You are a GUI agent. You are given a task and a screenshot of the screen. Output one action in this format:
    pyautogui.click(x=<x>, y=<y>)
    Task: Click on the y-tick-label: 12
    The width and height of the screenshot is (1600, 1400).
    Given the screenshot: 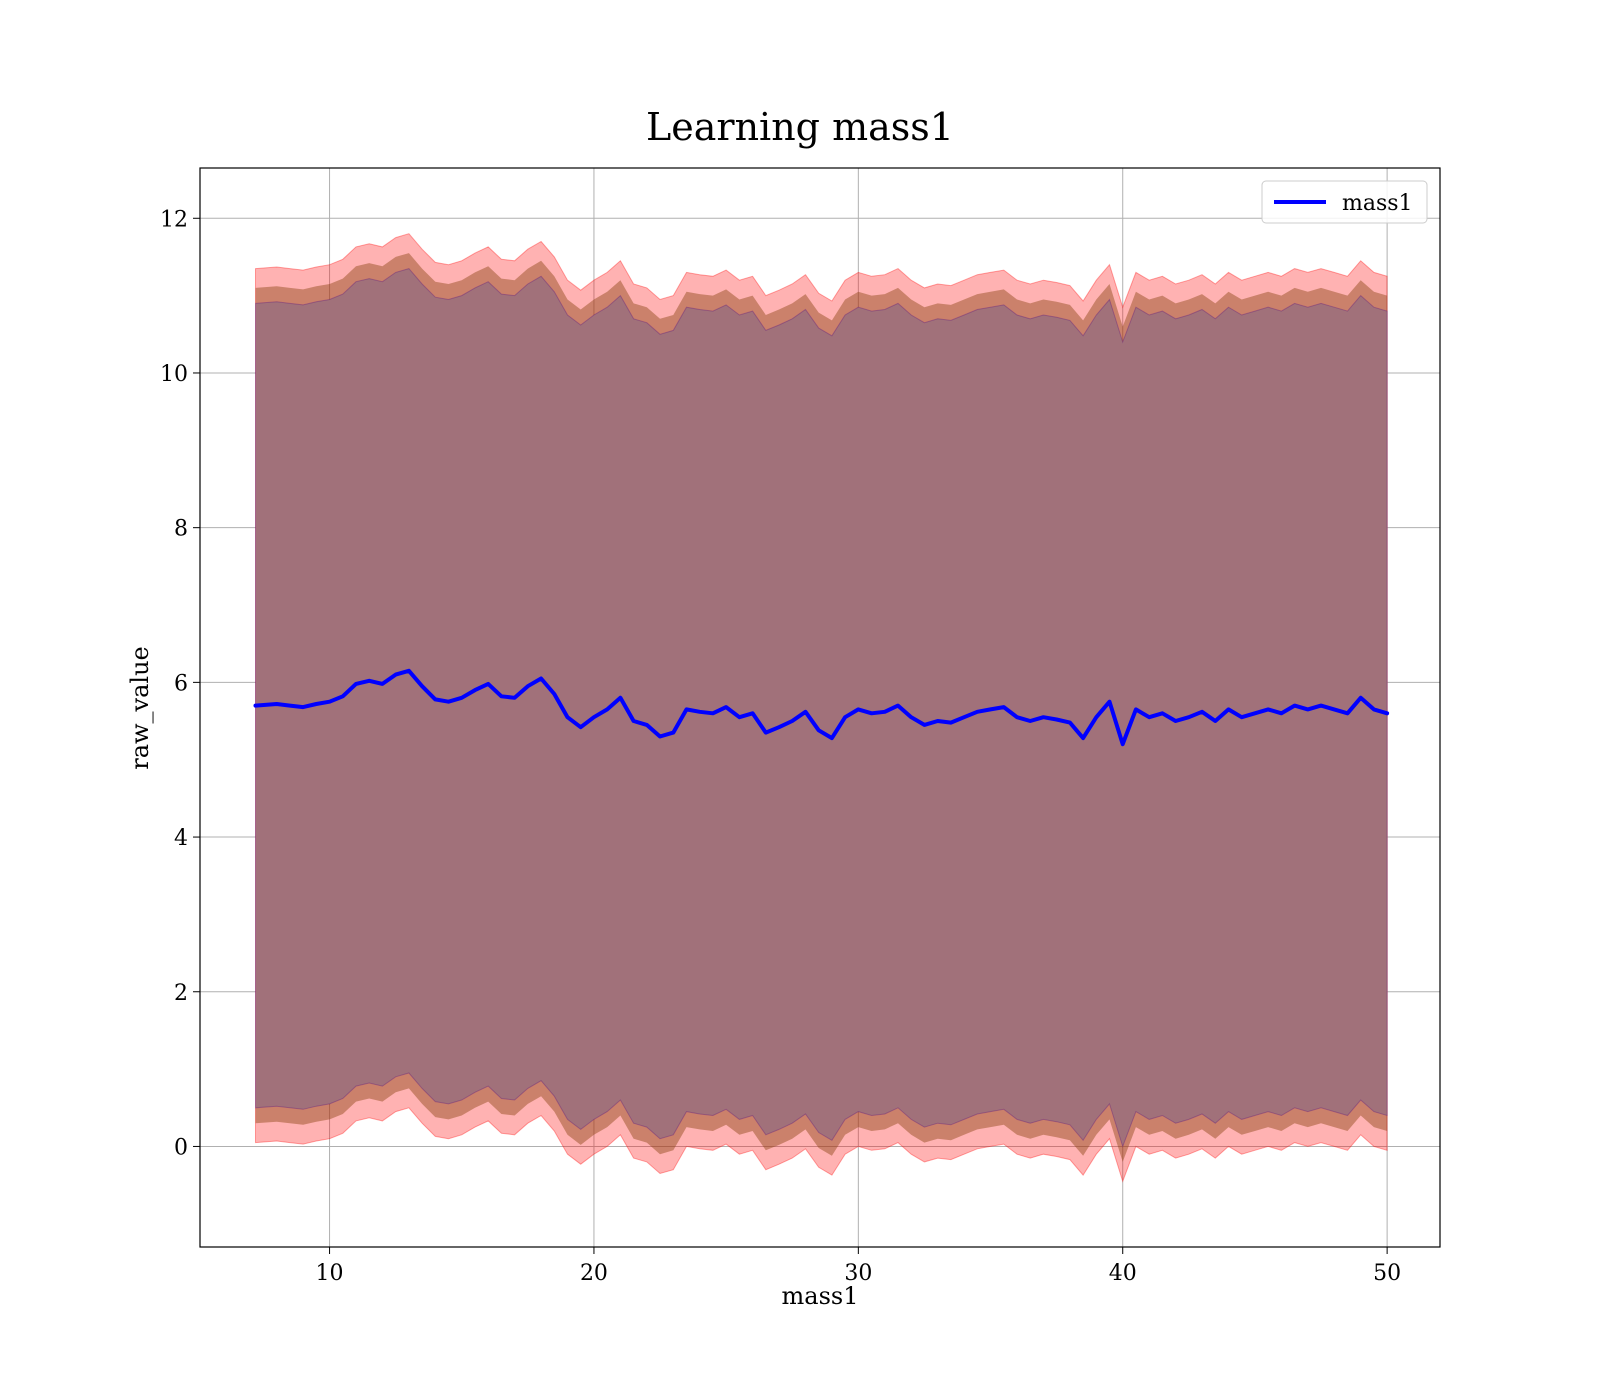 What is the action you would take?
    pyautogui.click(x=174, y=219)
    